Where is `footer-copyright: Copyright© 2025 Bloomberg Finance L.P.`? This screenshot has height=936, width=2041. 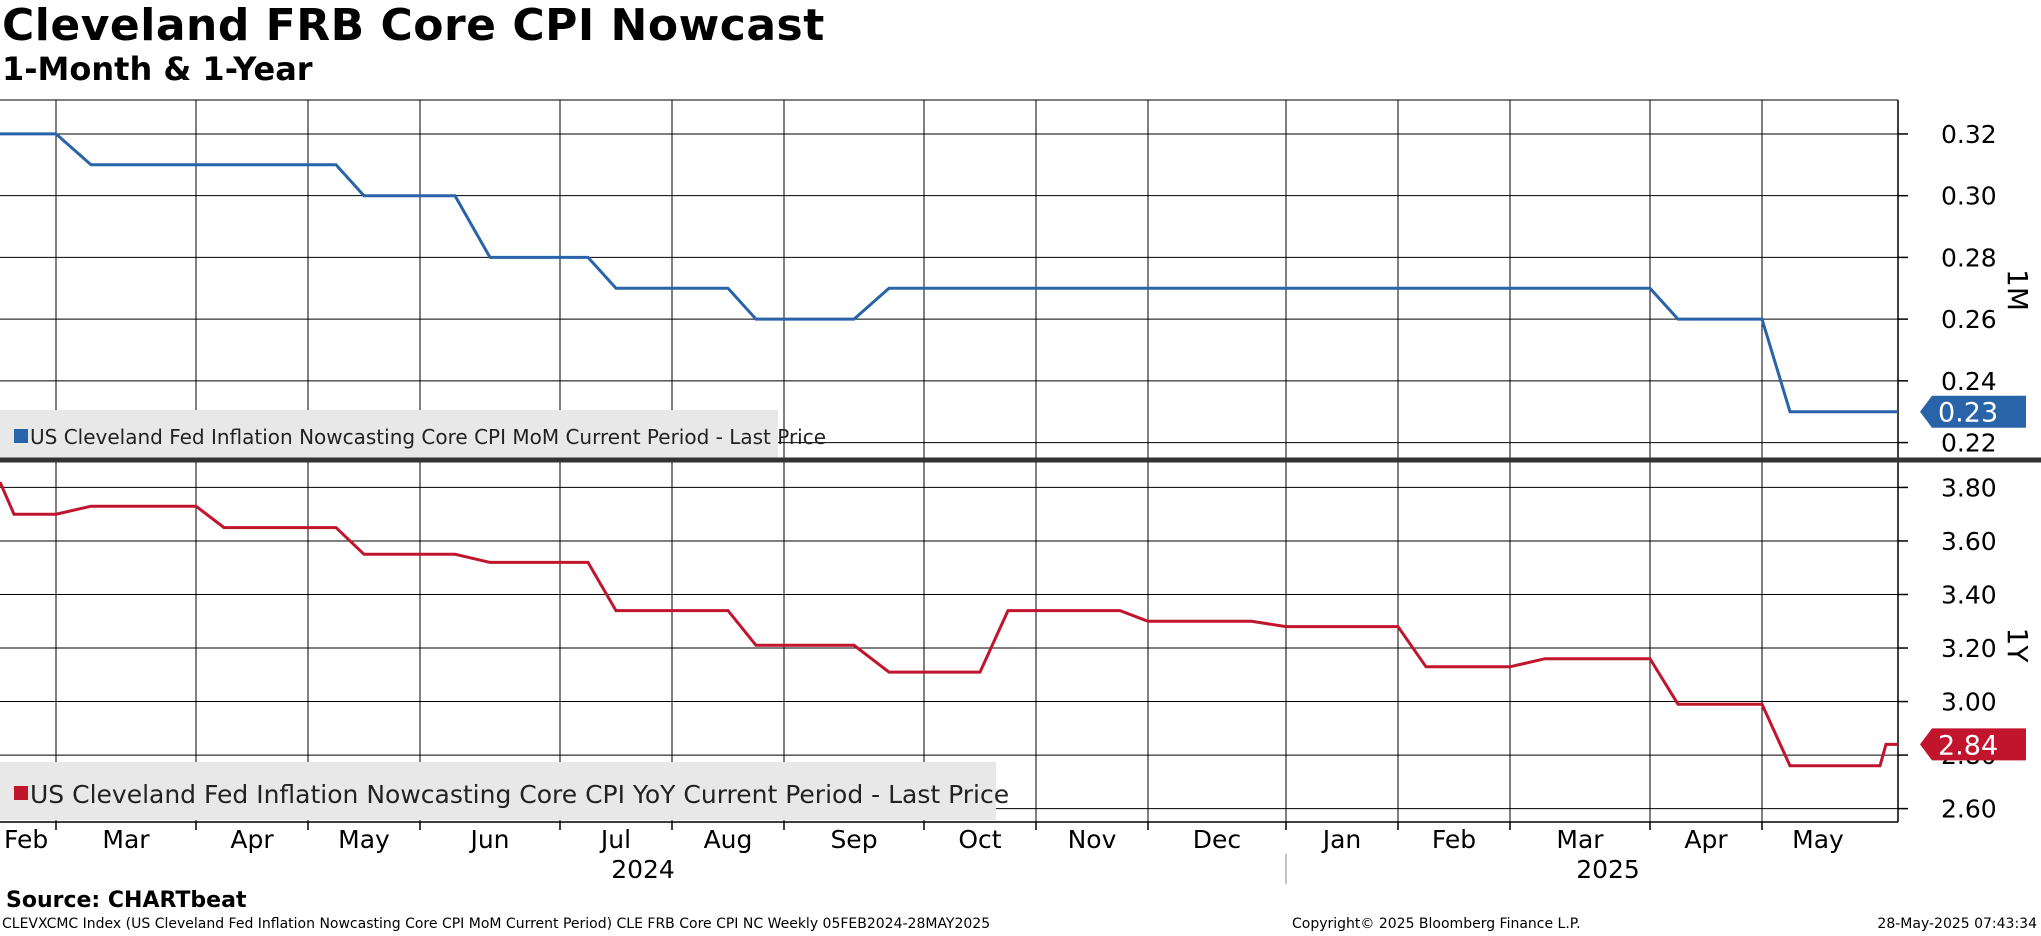
footer-copyright: Copyright© 2025 Bloomberg Finance L.P. is located at coordinates (1436, 924).